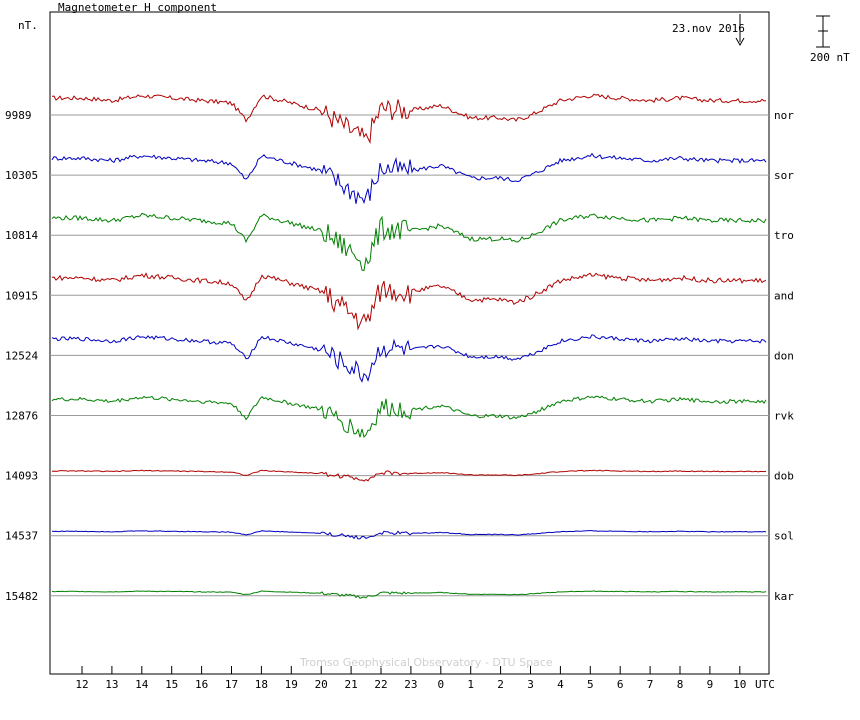 This screenshot has height=720, width=860. I want to click on x-tick-label: 16, so click(201, 684).